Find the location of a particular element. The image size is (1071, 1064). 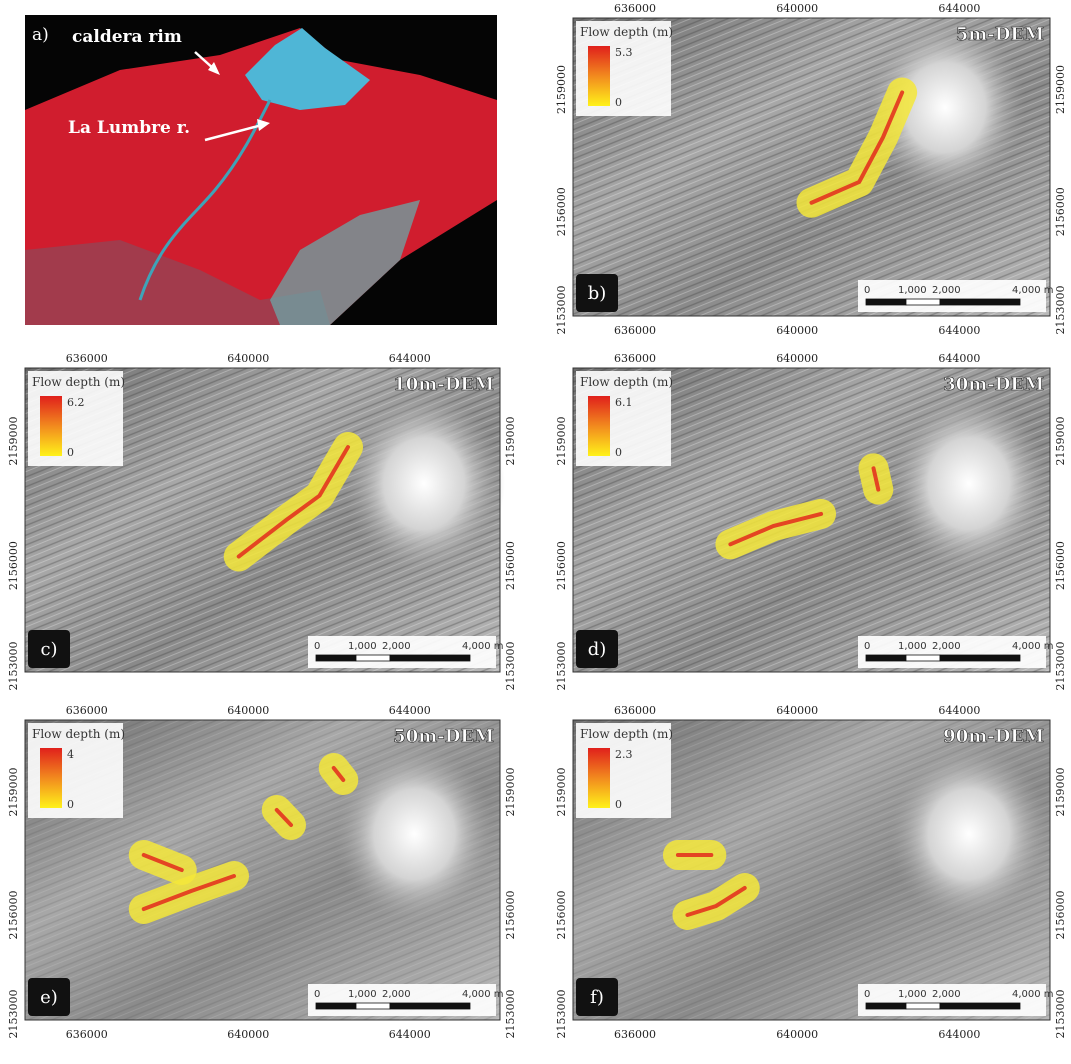

scale-bar-box is located at coordinates (952, 652).